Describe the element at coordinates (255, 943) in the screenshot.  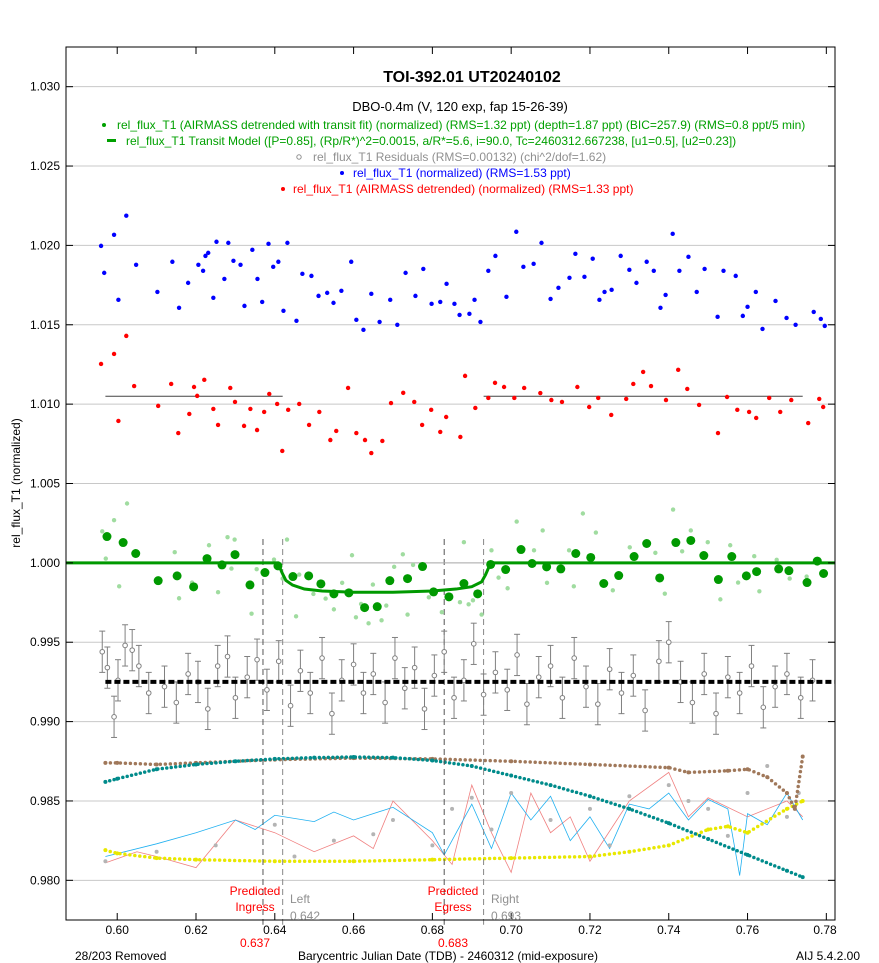
I see `ingress-value: 0.637` at that location.